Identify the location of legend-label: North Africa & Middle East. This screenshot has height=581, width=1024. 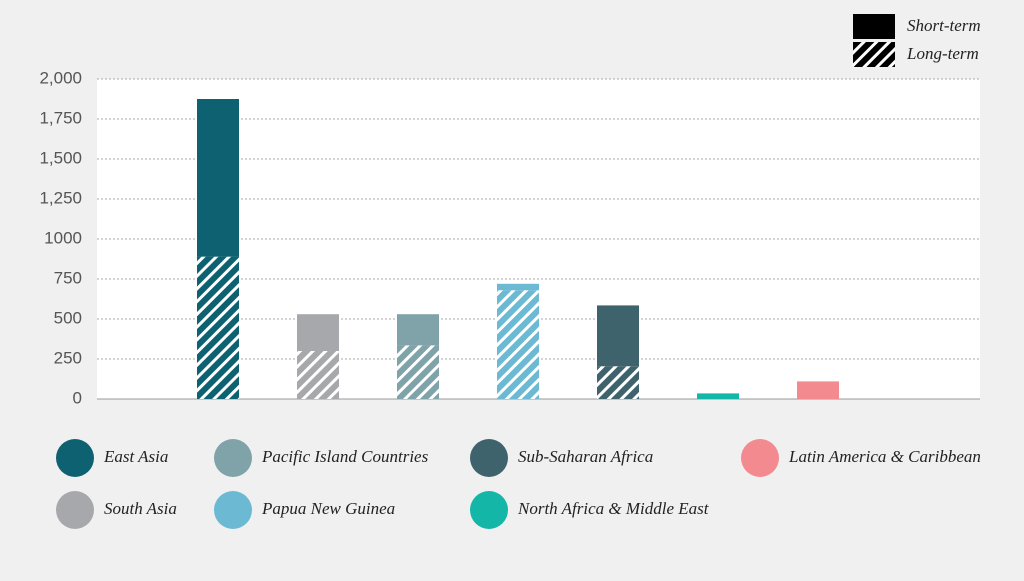
(613, 508).